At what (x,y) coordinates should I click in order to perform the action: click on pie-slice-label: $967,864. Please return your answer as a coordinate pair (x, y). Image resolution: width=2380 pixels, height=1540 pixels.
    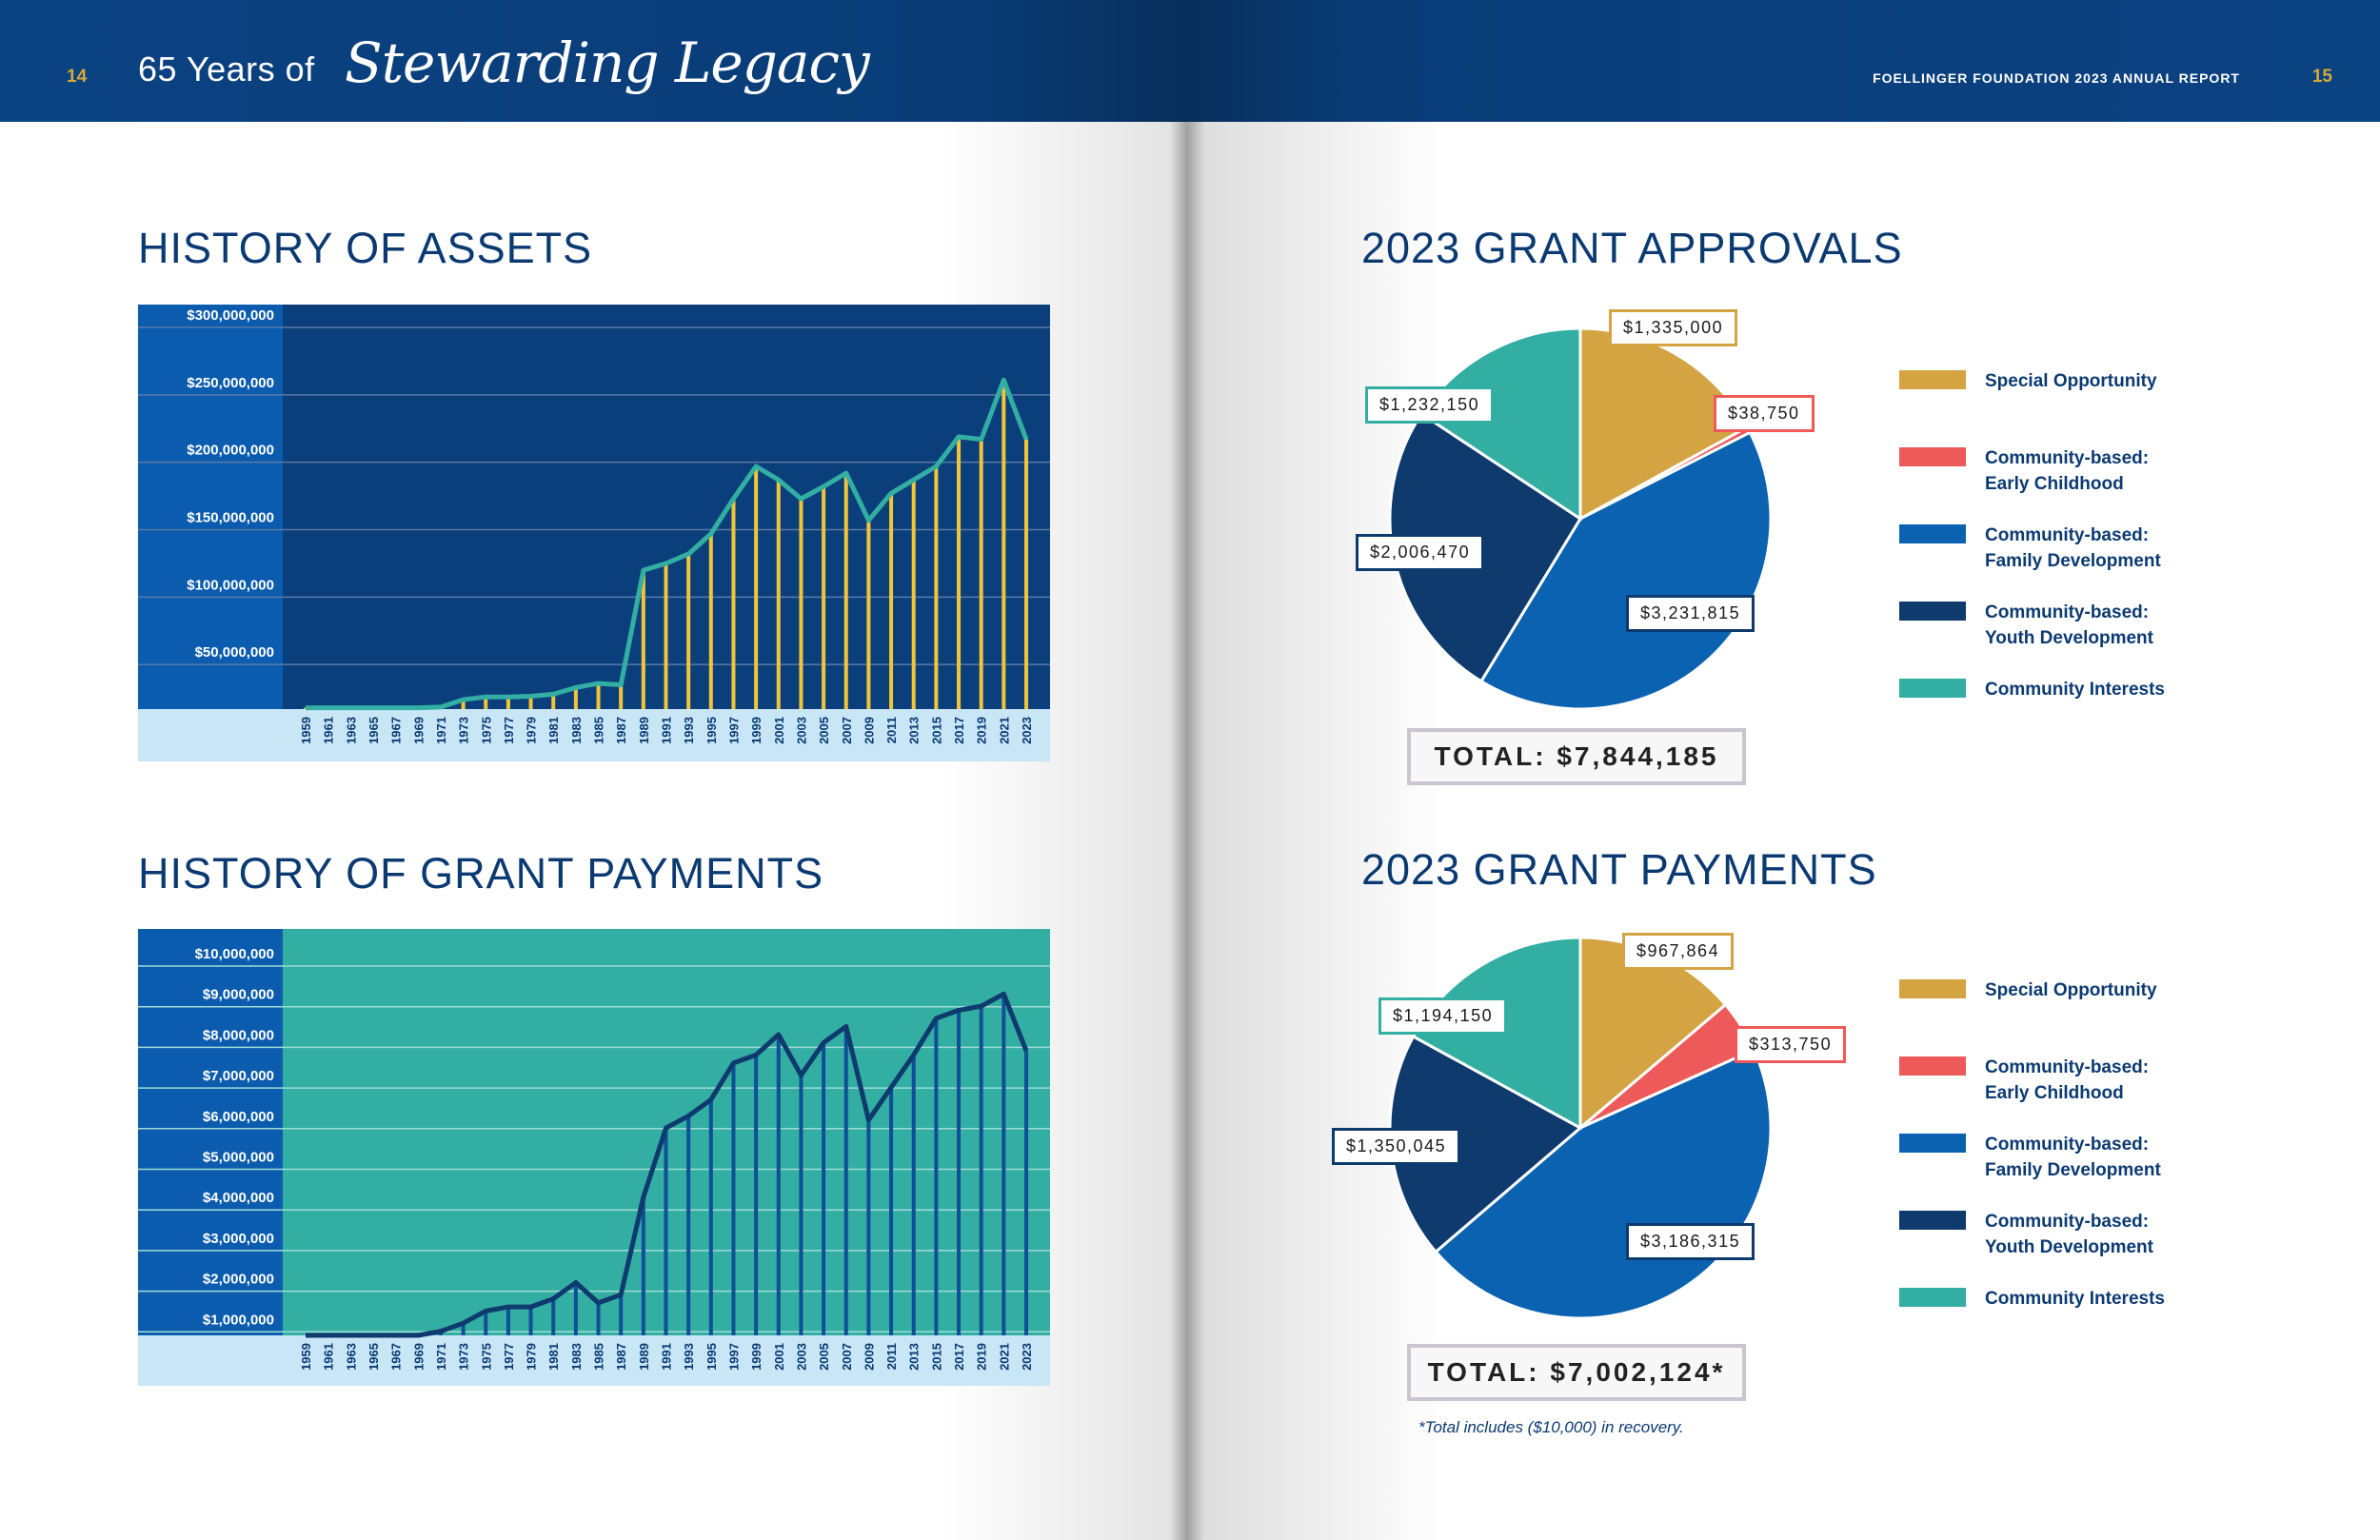
    Looking at the image, I should click on (1678, 951).